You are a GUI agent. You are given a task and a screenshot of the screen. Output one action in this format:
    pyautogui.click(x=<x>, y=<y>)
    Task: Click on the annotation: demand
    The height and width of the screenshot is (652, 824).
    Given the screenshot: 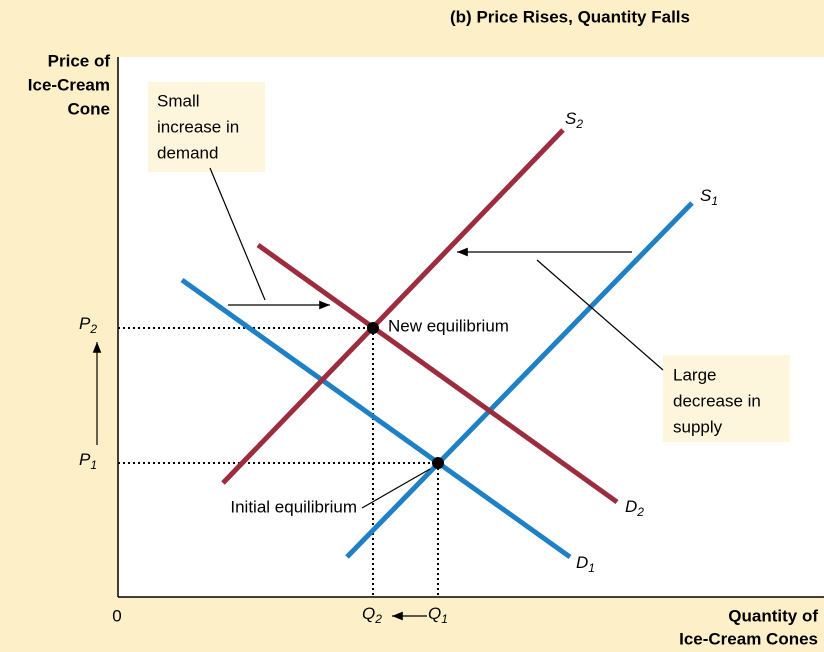 What is the action you would take?
    pyautogui.click(x=187, y=152)
    